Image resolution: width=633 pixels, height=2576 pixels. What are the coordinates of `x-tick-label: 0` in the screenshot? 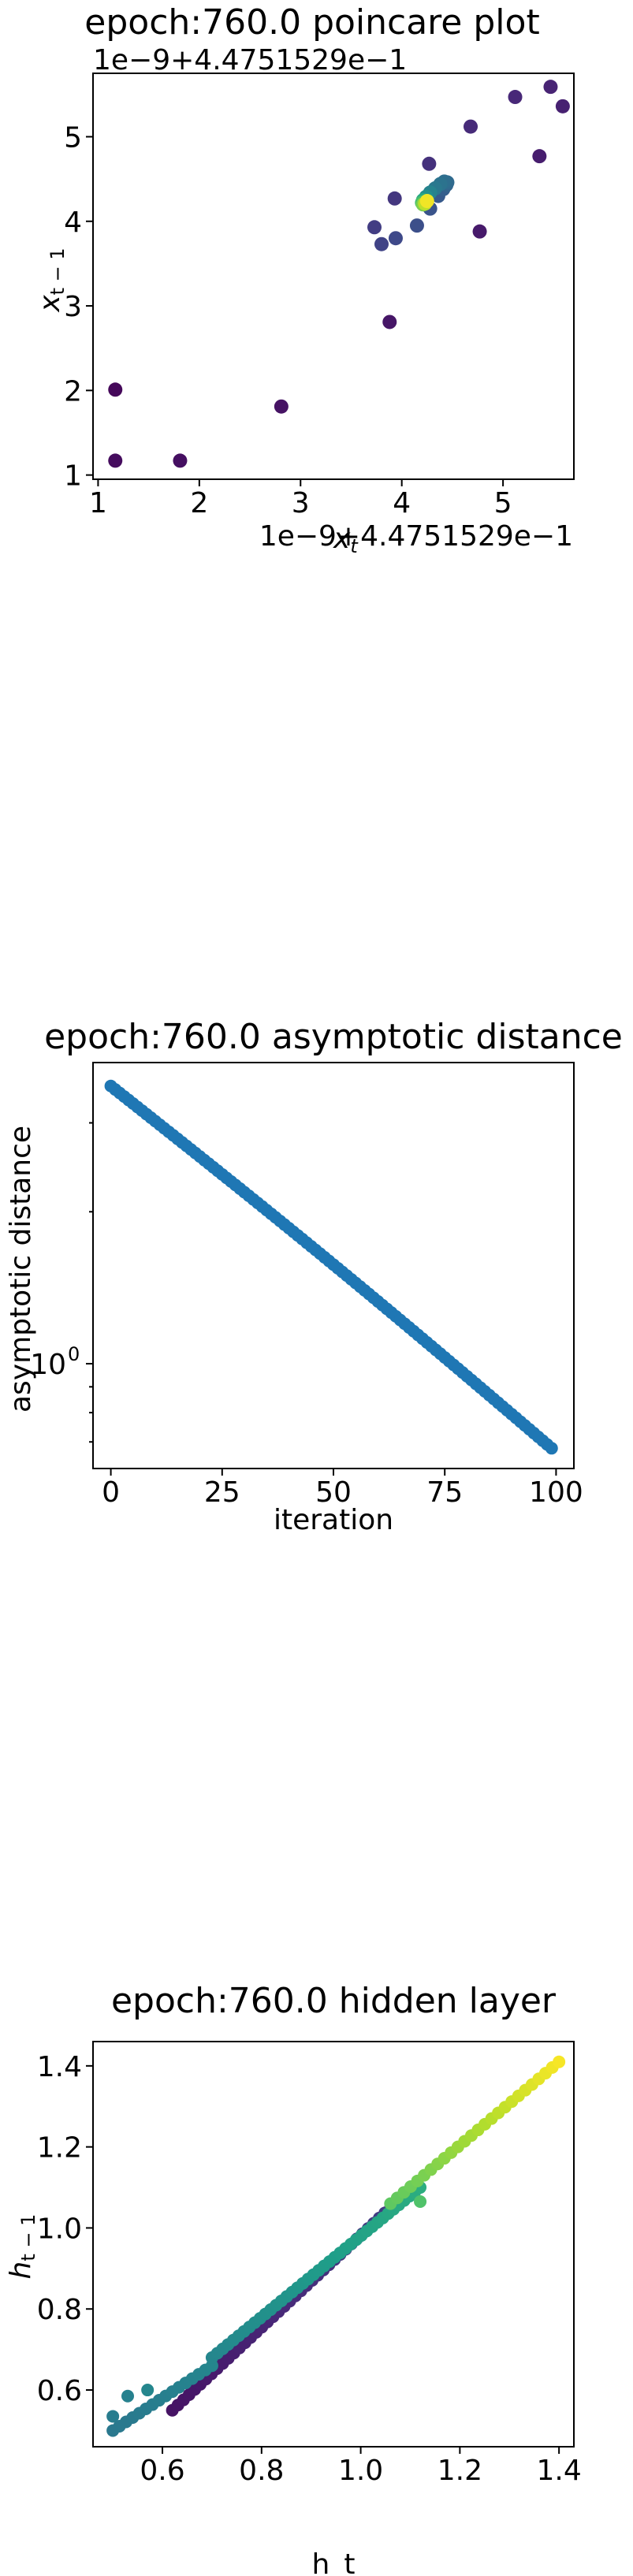 It's located at (111, 1492).